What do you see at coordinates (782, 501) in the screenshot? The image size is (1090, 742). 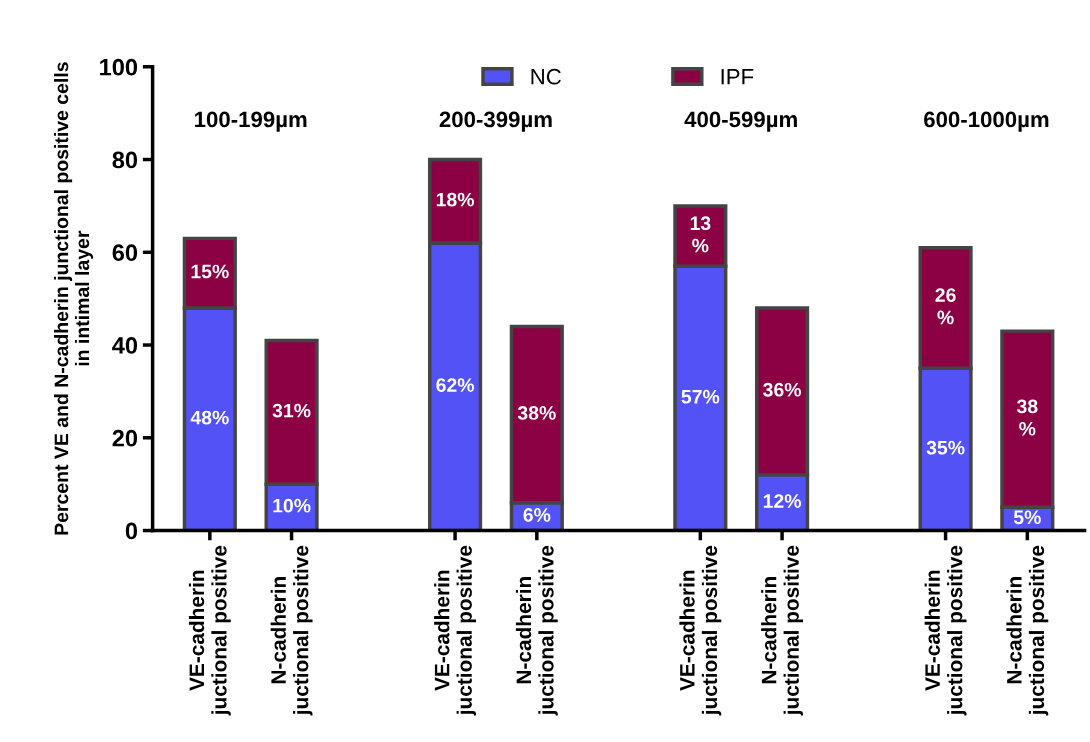 I see `data-label: 12%` at bounding box center [782, 501].